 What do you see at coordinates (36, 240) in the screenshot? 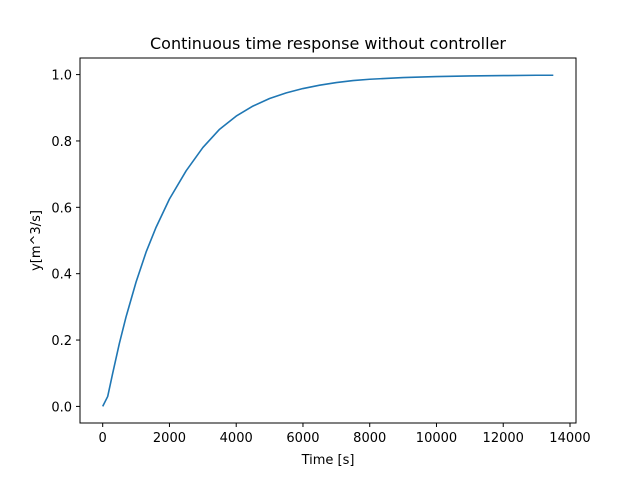
I see `y-axis-label: y[m^3/s]` at bounding box center [36, 240].